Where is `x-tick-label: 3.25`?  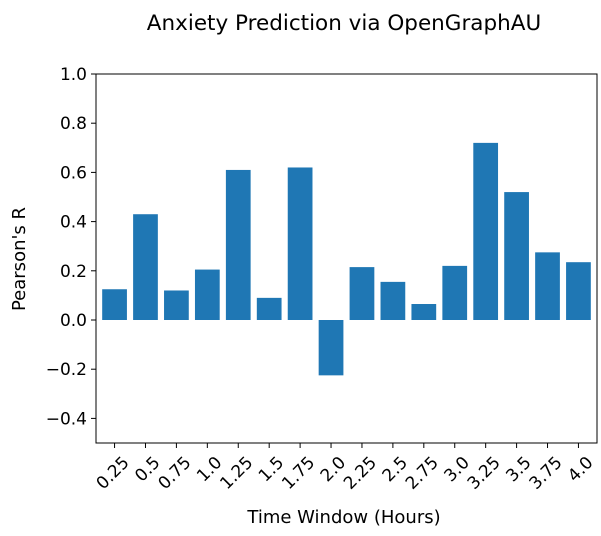
x-tick-label: 3.25 is located at coordinates (484, 473).